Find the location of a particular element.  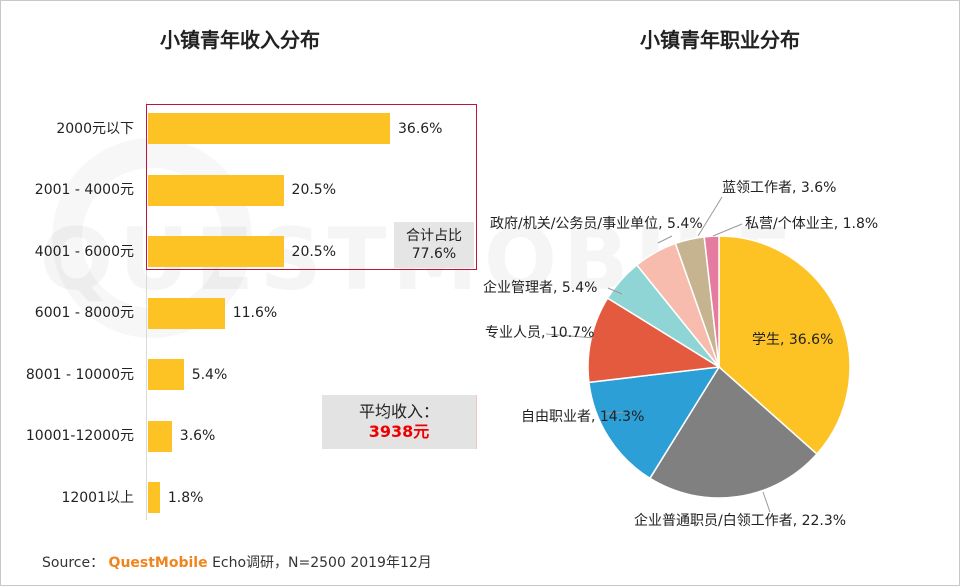

bar-chart-title: 小镇青年收入分布 is located at coordinates (240, 40).